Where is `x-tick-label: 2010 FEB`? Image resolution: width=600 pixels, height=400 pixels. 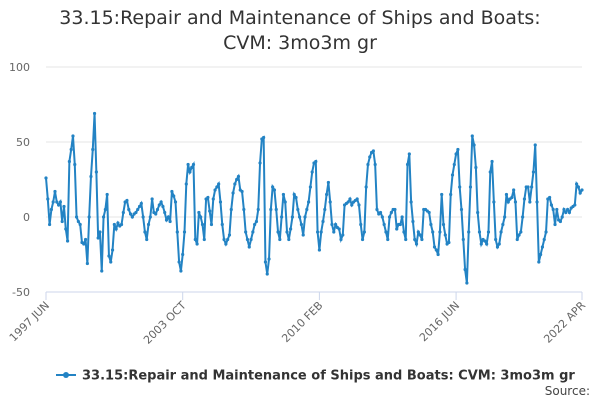
x-tick-label: 2010 FEB is located at coordinates (302, 322).